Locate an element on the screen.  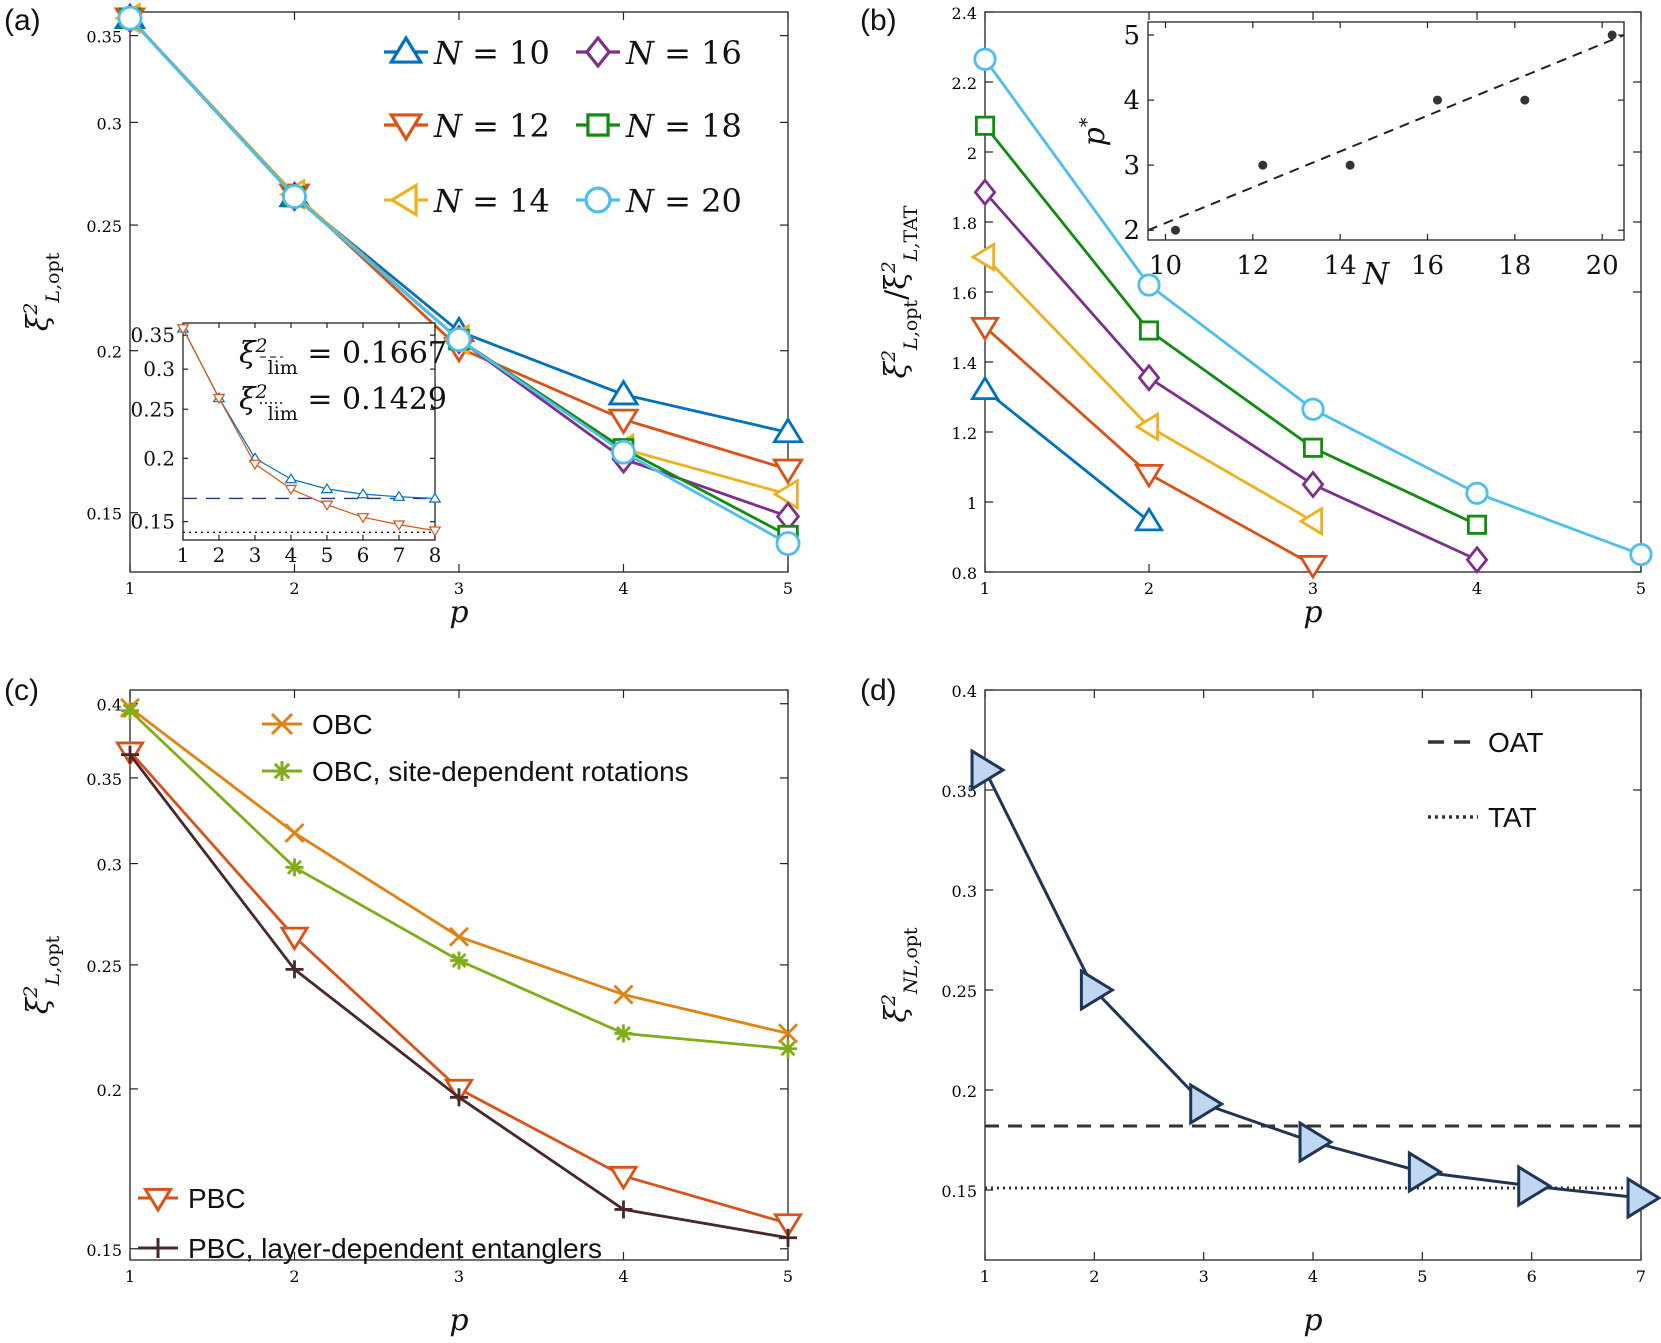
panel-a-inset-xtick-label: 4 is located at coordinates (291, 555).